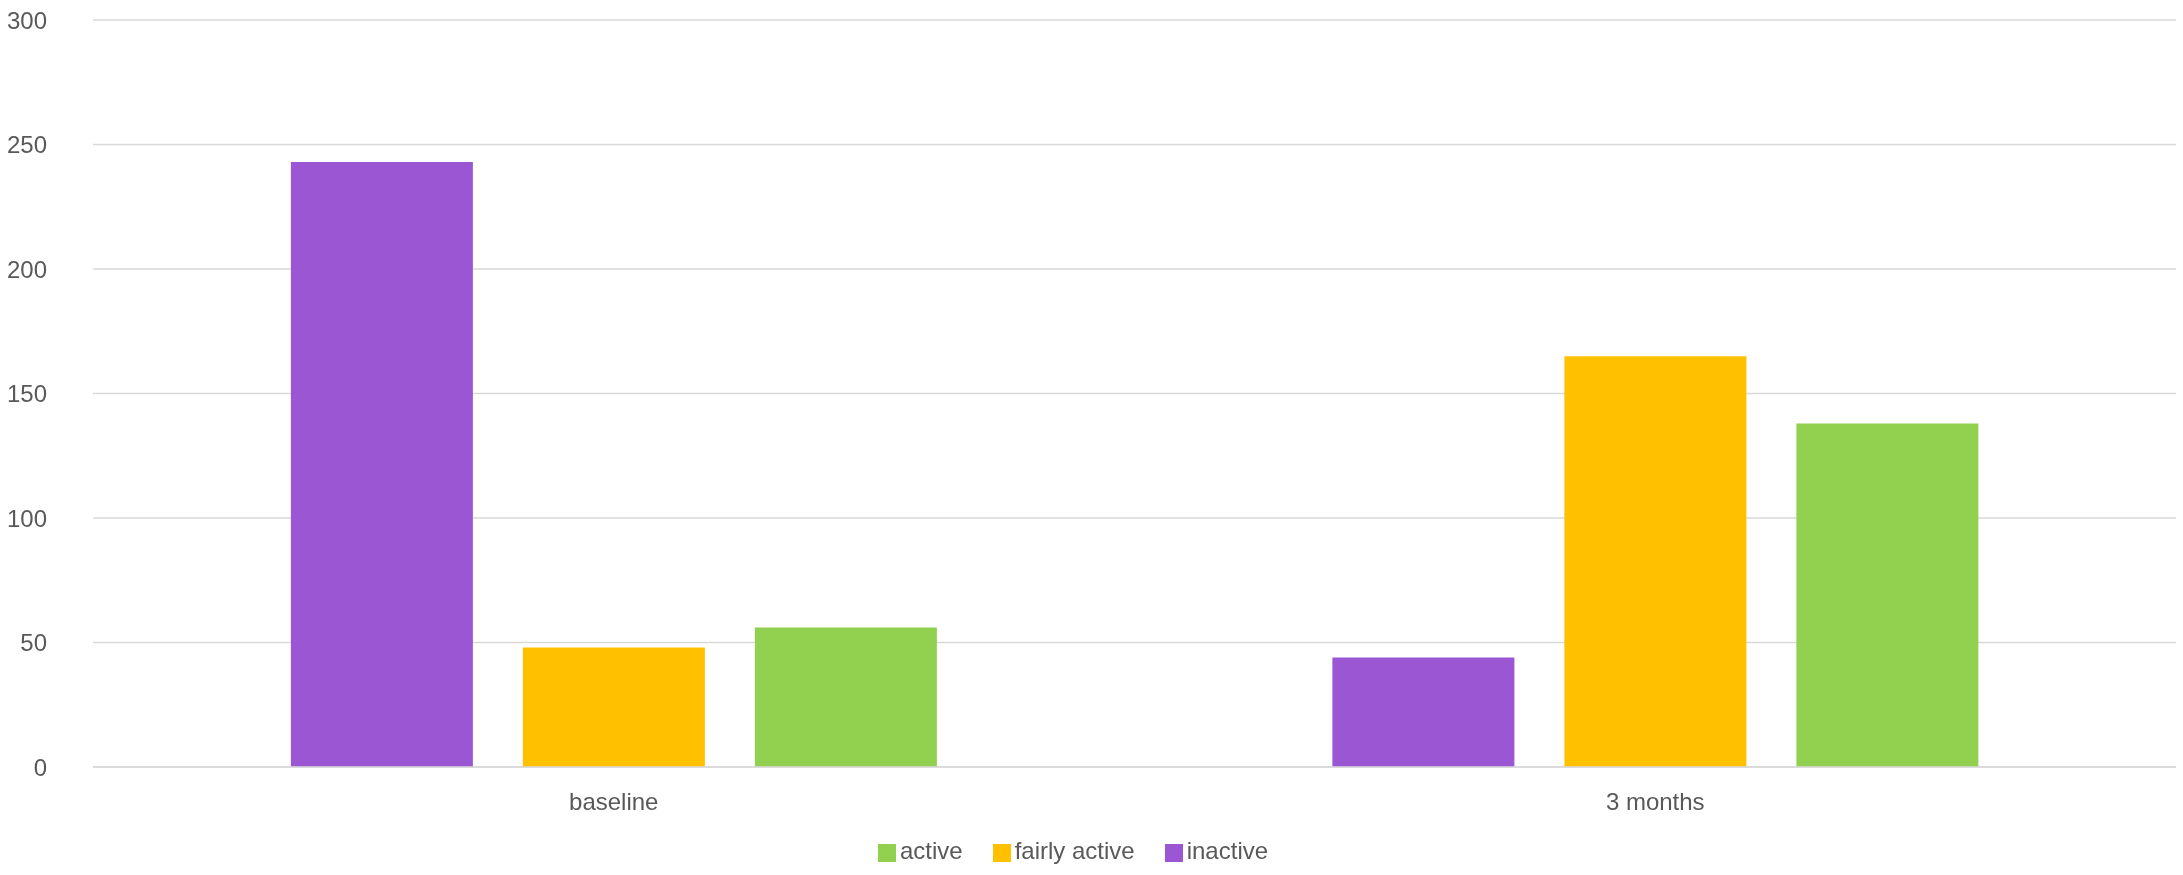  Describe the element at coordinates (614, 802) in the screenshot. I see `x-tick-label: baseline` at that location.